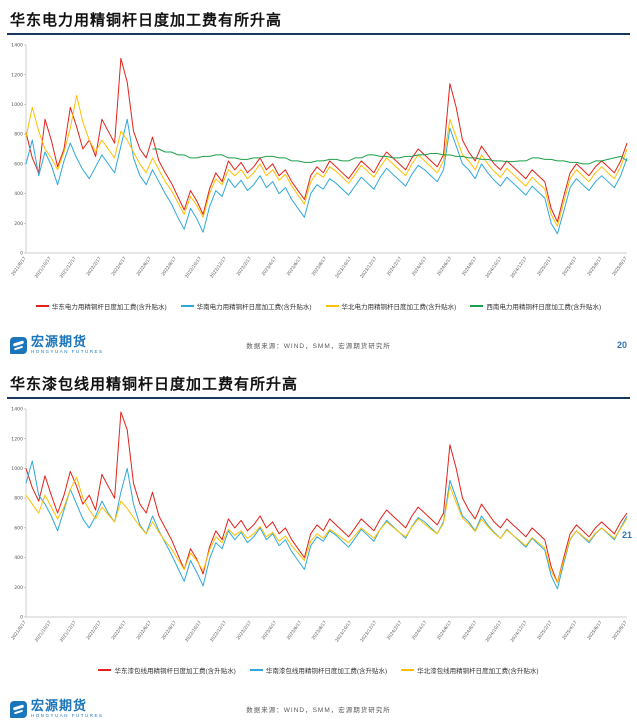 The height and width of the screenshot is (728, 637). I want to click on slide-title: 华东漆包线用精铜杆日度加工费有所升高, so click(154, 384).